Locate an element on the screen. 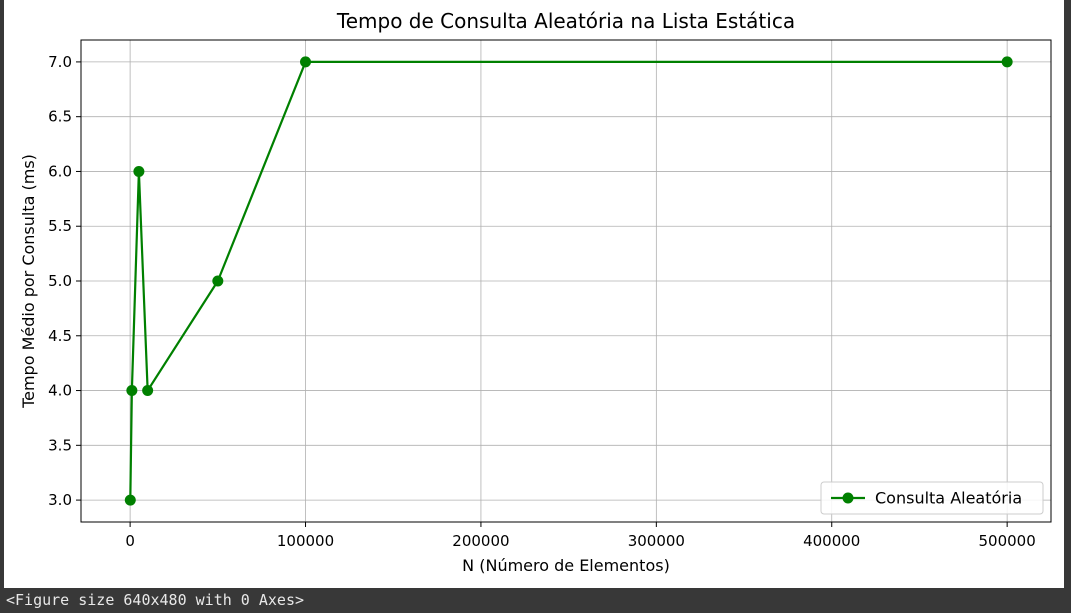  y-tick-label: 6.0 is located at coordinates (60, 171).